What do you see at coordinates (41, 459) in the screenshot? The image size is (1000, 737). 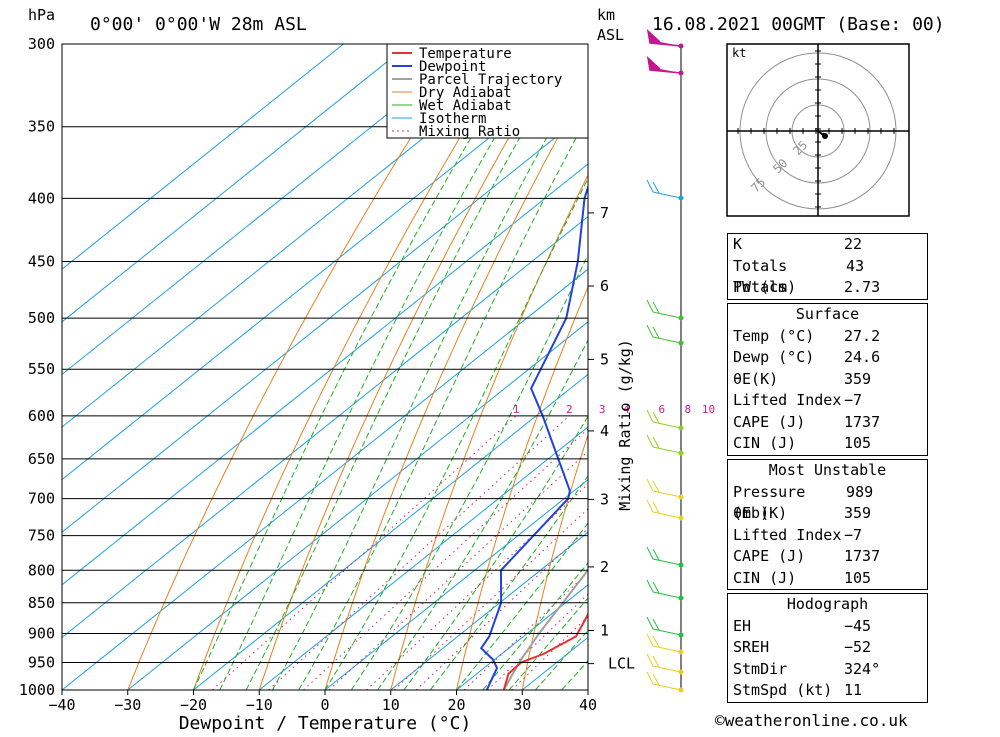 I see `pressure-tick-label: 650` at bounding box center [41, 459].